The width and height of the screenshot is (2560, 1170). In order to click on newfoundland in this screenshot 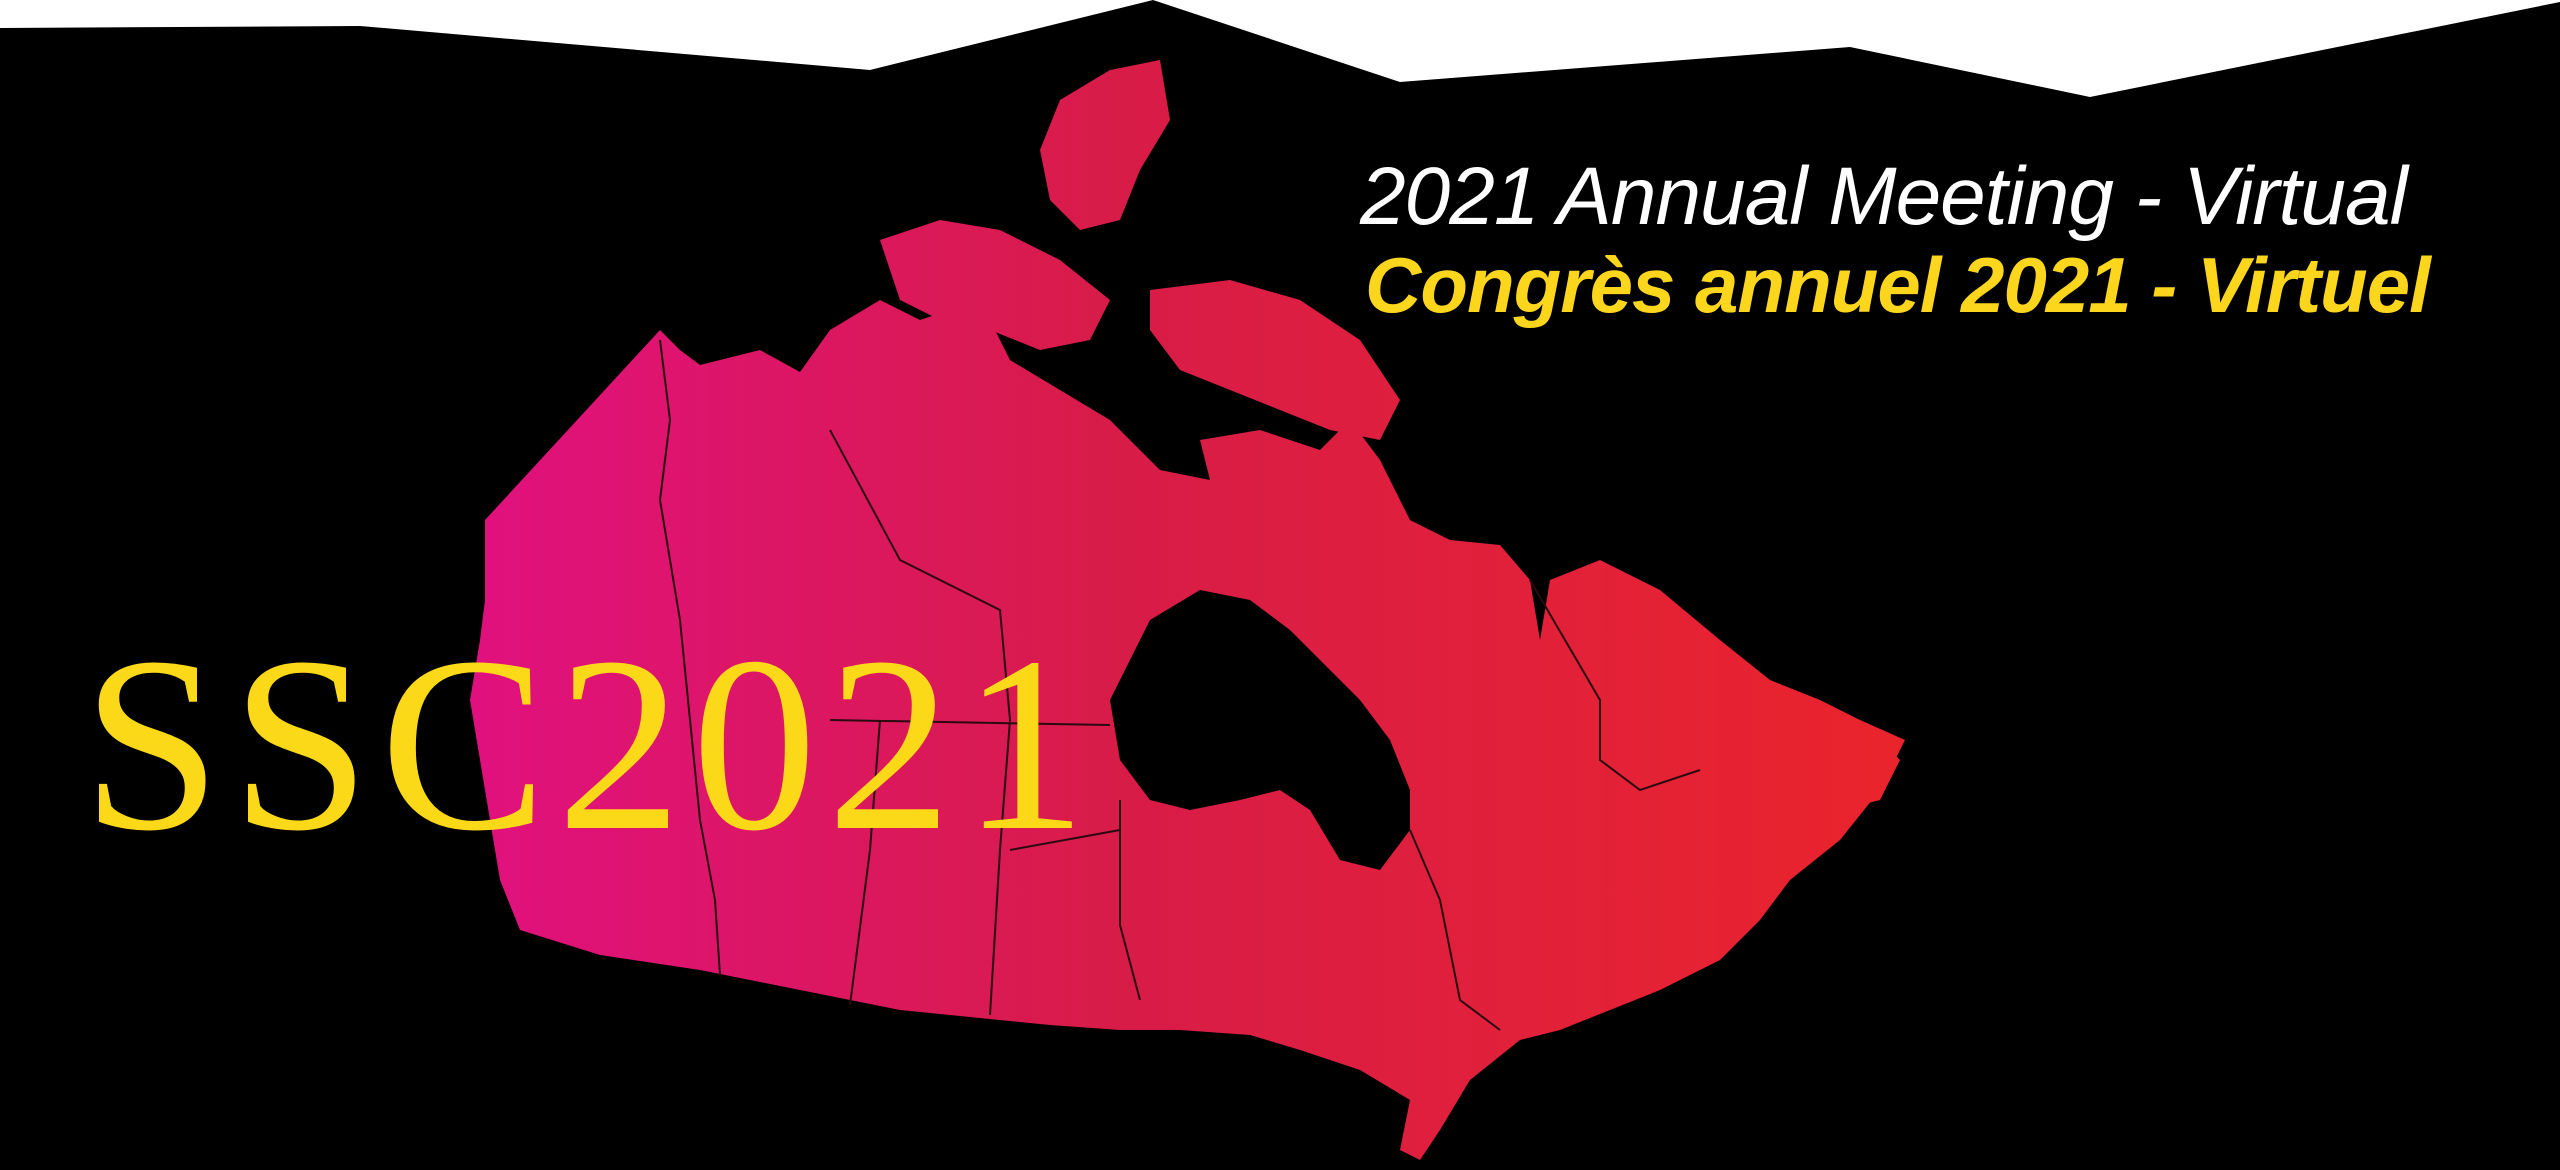, I will do `click(1840, 765)`.